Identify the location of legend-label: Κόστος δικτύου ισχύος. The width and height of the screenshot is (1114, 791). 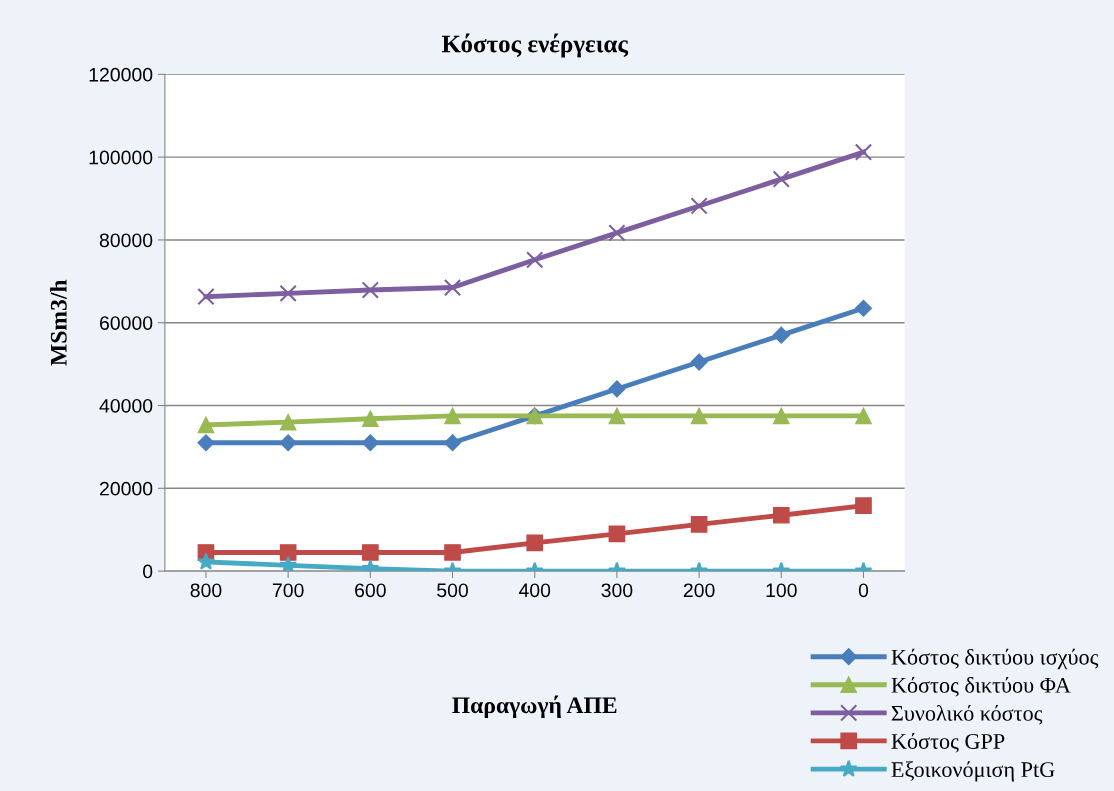
(995, 659).